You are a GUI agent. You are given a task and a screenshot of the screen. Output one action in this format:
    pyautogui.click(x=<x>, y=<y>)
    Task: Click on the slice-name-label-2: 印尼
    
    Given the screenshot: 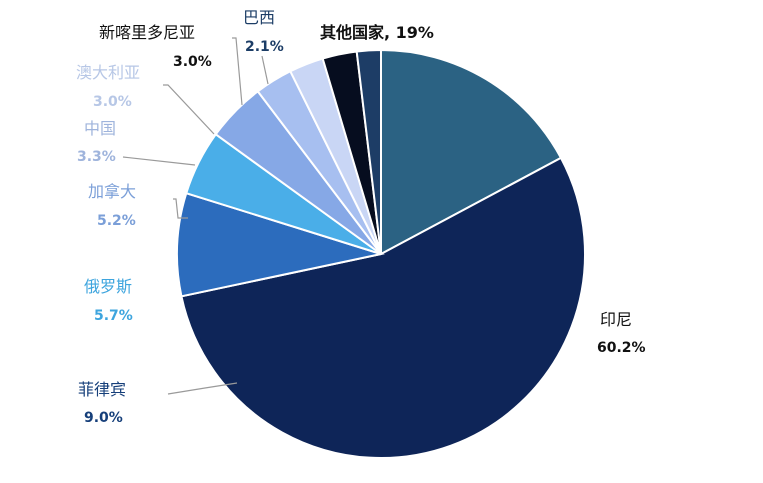 What is the action you would take?
    pyautogui.click(x=616, y=319)
    